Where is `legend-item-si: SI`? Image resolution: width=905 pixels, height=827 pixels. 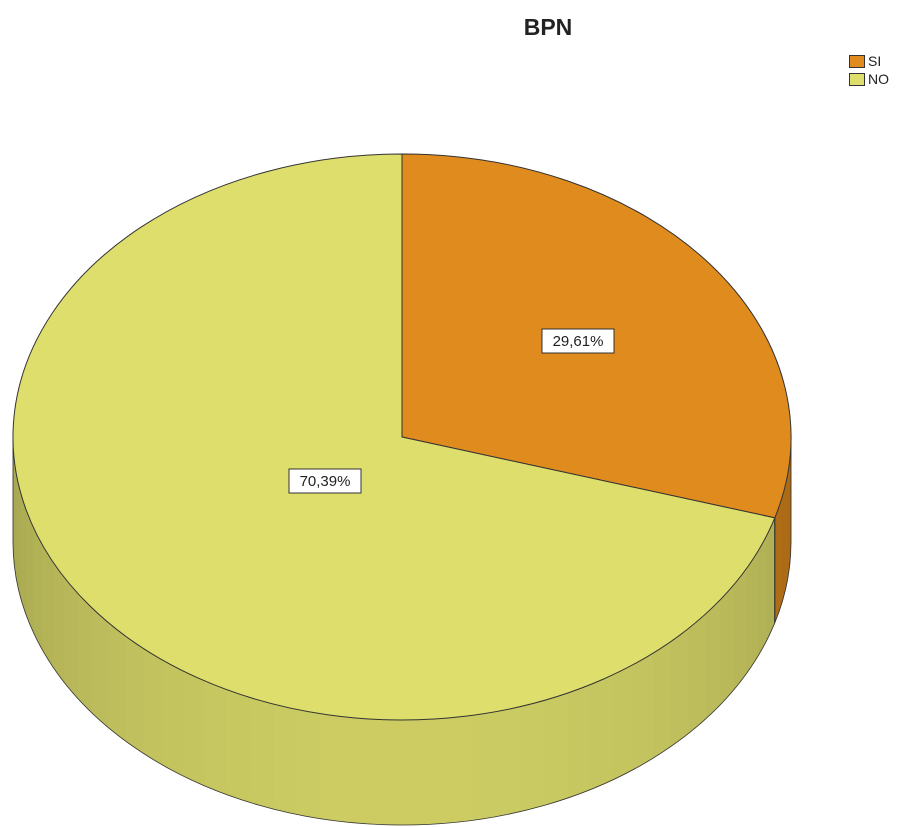 legend-item-si: SI is located at coordinates (869, 61).